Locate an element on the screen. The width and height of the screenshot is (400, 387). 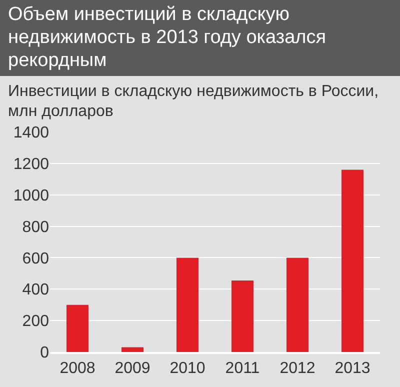
y-tick-label: 1400 is located at coordinates (31, 133).